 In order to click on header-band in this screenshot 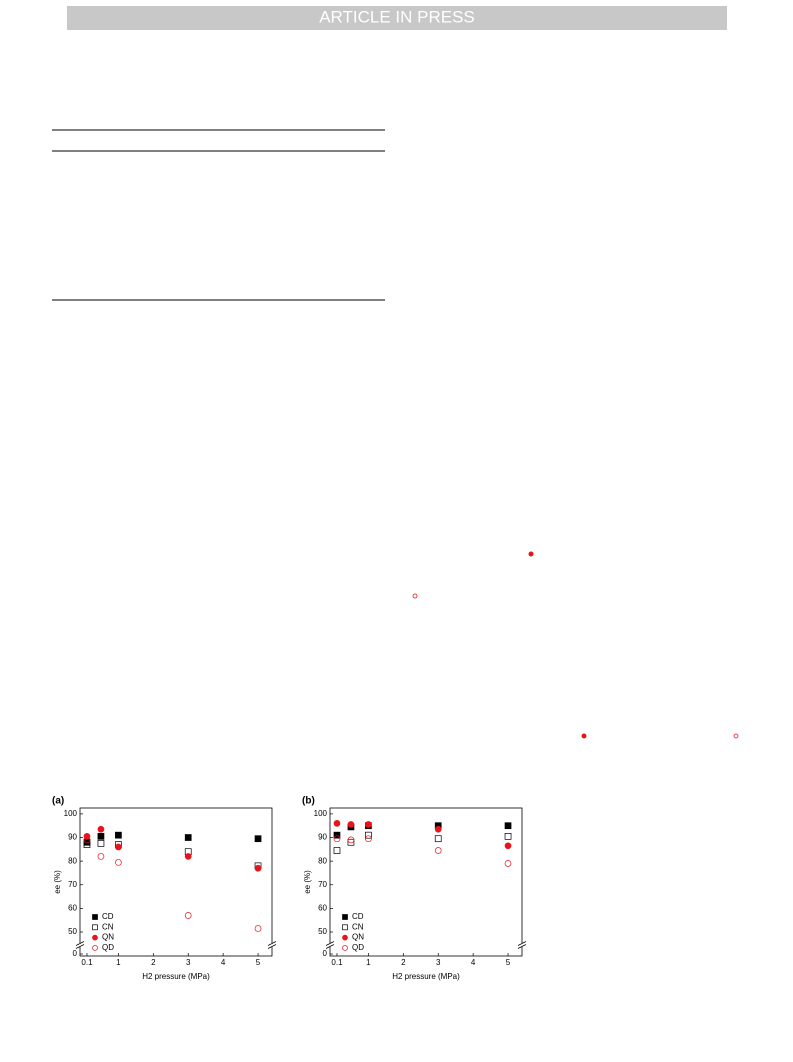, I will do `click(397, 18)`.